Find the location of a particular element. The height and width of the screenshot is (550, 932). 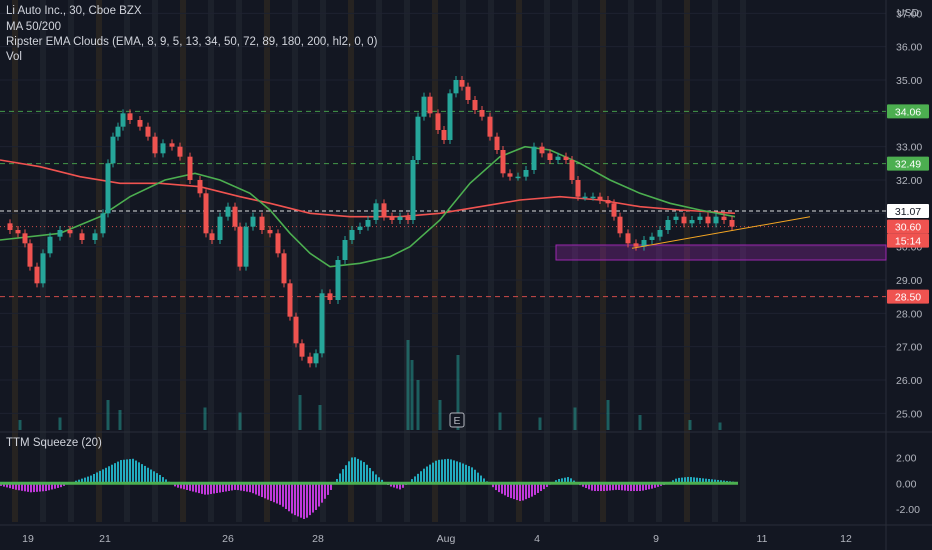

currency-label: USD is located at coordinates (908, 13).